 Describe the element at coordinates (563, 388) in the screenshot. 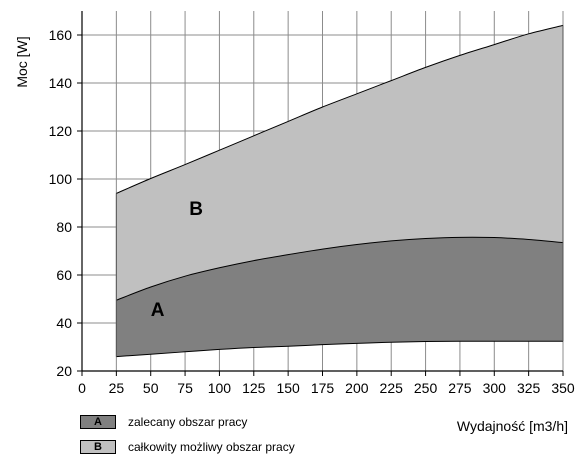

I see `x-tick-label: 350` at that location.